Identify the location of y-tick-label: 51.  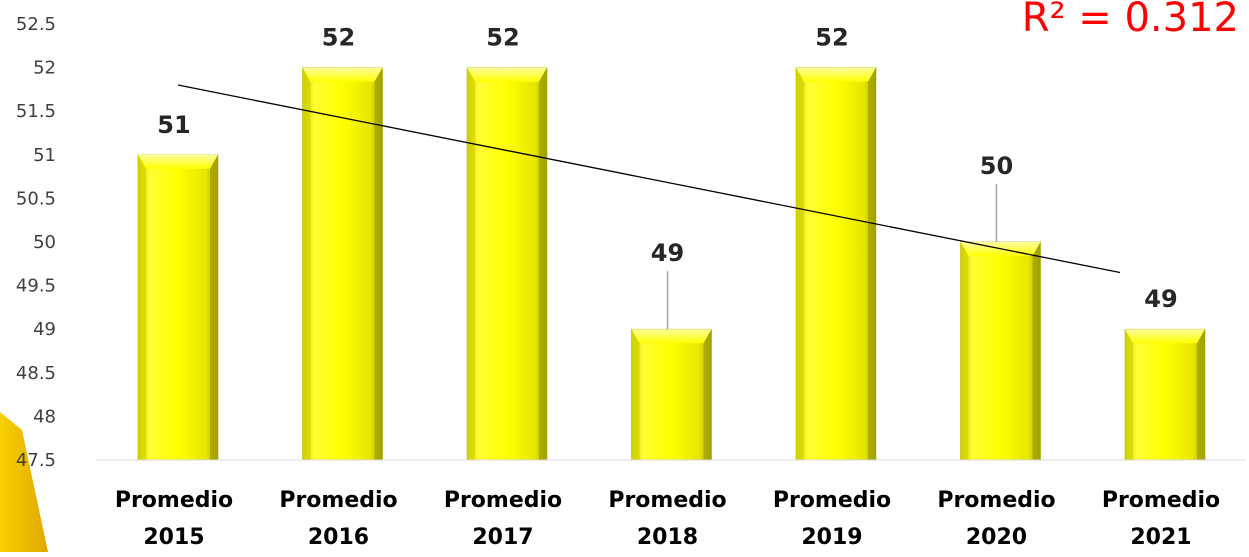
(44, 155).